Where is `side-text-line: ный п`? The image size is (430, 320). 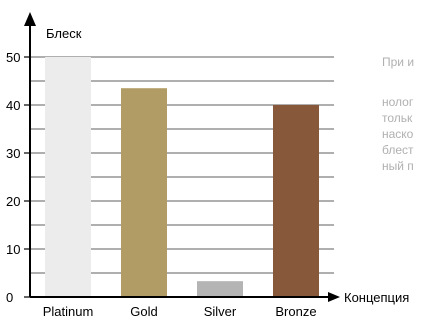 side-text-line: ный п is located at coordinates (398, 166).